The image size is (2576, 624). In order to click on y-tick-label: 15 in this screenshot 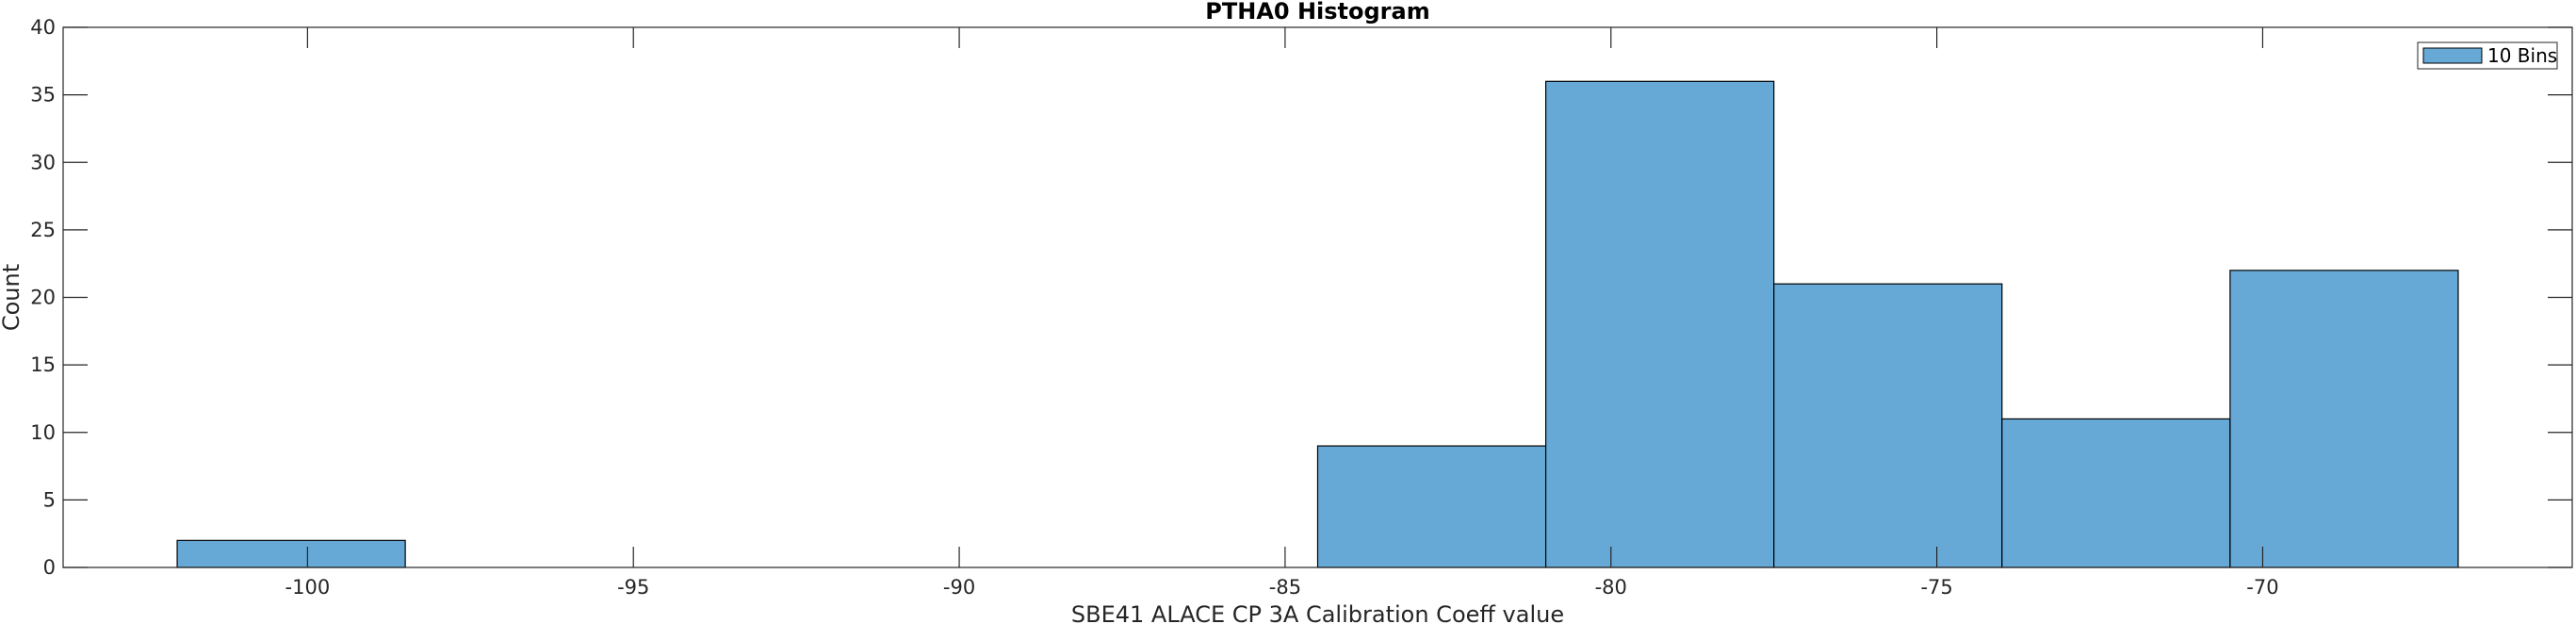, I will do `click(43, 364)`.